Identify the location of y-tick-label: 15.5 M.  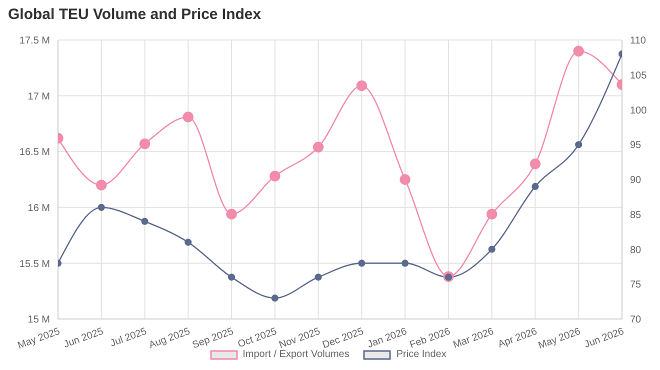
(34, 264).